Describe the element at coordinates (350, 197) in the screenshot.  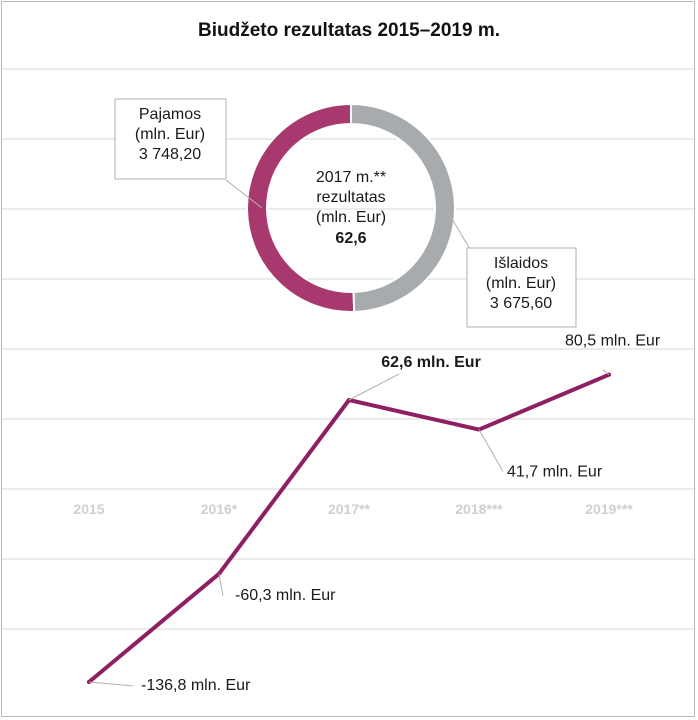
I see `donut-center-line-2: rezultatas` at that location.